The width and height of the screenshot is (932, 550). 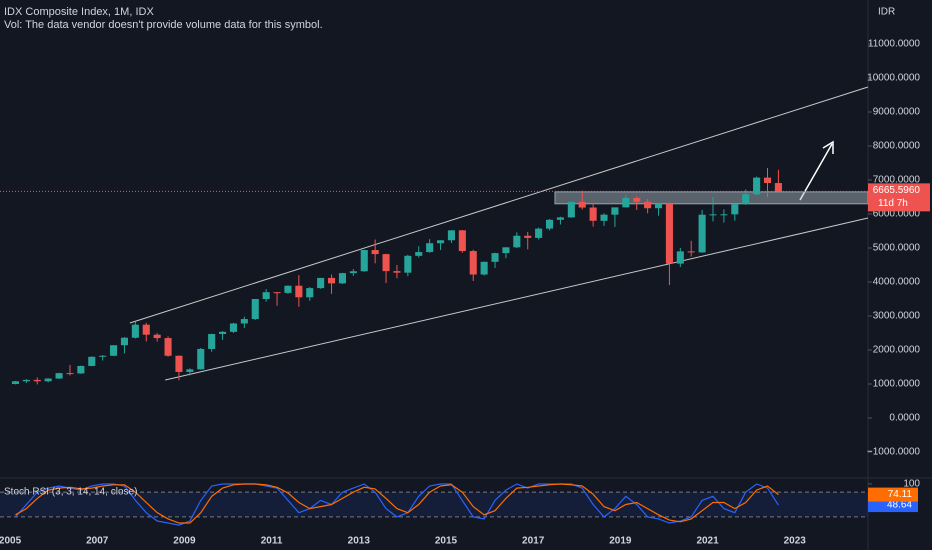 What do you see at coordinates (897, 350) in the screenshot?
I see `y-tick-label: 2000.0000` at bounding box center [897, 350].